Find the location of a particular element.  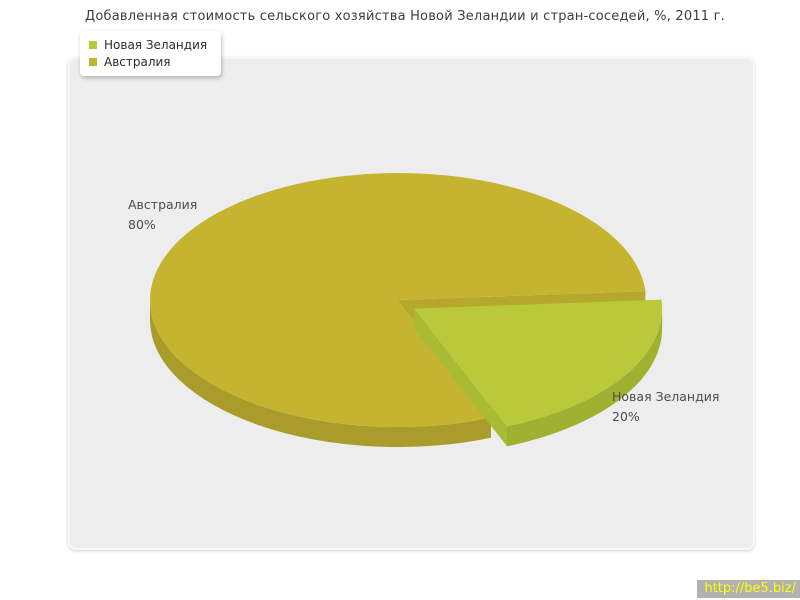

legend-label: Австралия is located at coordinates (137, 61).